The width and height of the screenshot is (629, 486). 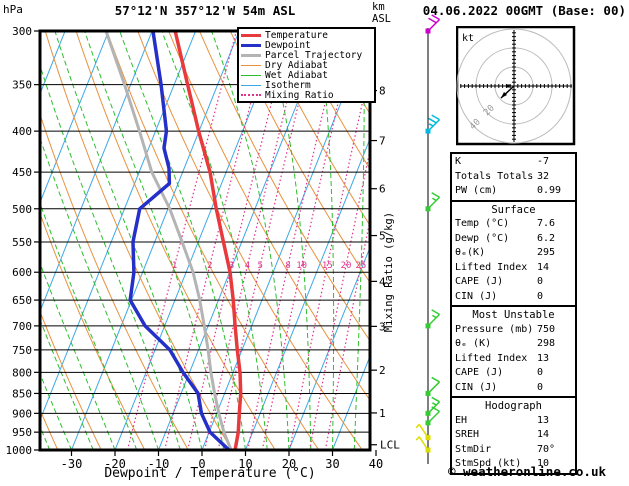 I want to click on legend-item: Isotherm, so click(x=306, y=85).